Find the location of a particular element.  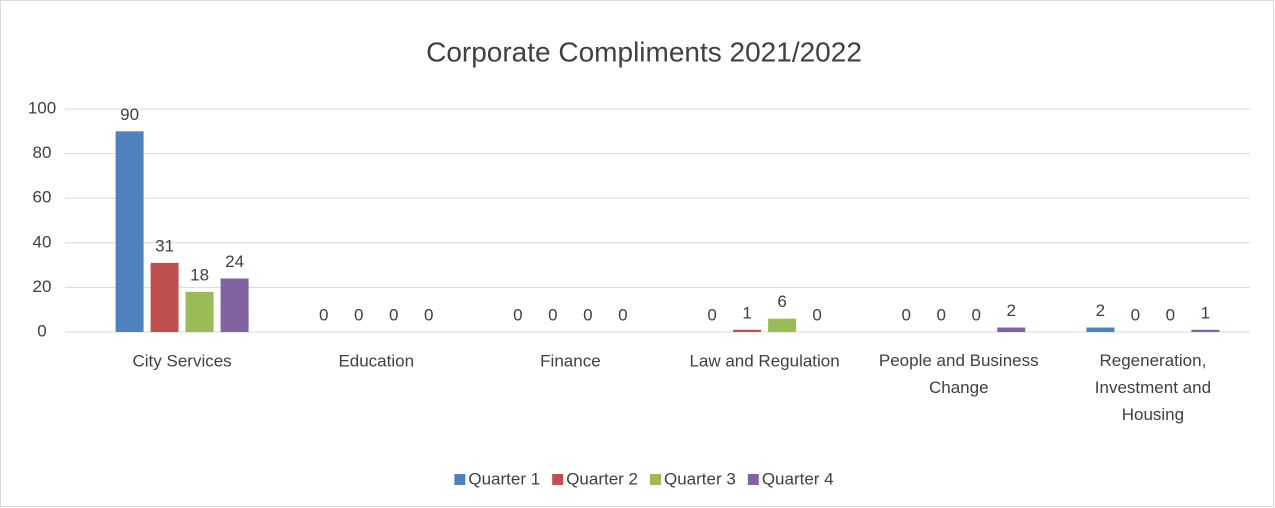

data-label: 24 is located at coordinates (234, 261).